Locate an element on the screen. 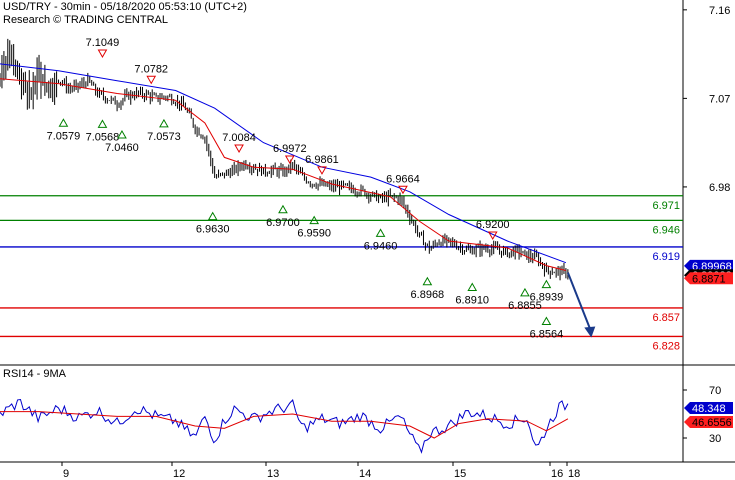  swing-annotation: 7.0573 is located at coordinates (164, 130).